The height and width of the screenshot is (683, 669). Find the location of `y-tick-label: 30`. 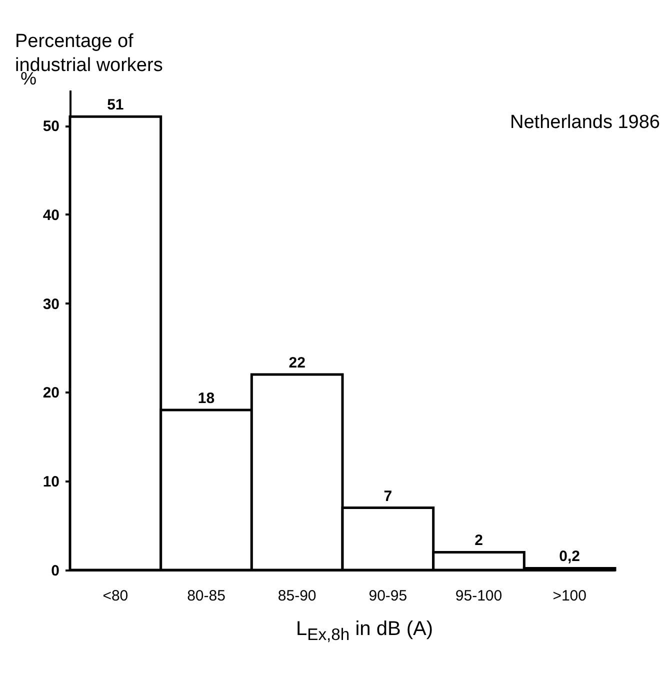

y-tick-label: 30 is located at coordinates (51, 304).